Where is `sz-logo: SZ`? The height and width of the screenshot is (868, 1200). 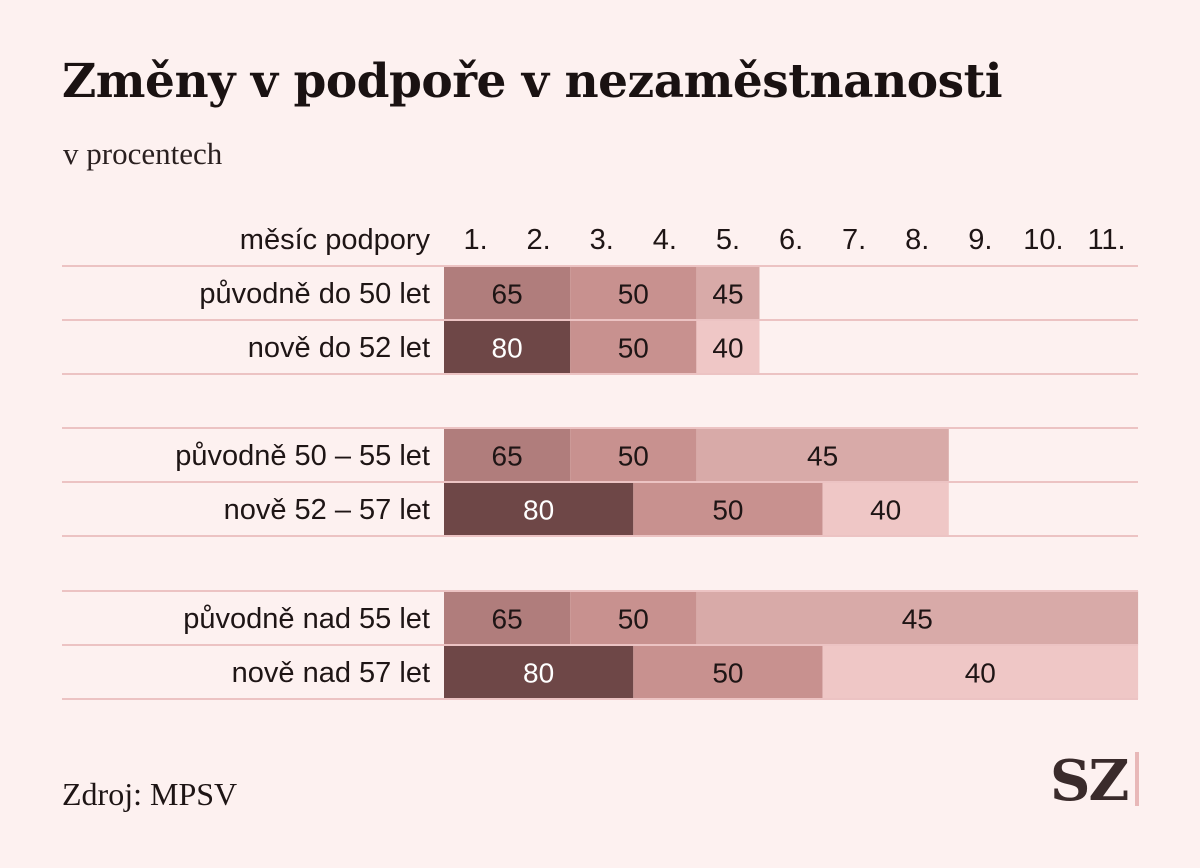 sz-logo: SZ is located at coordinates (1095, 781).